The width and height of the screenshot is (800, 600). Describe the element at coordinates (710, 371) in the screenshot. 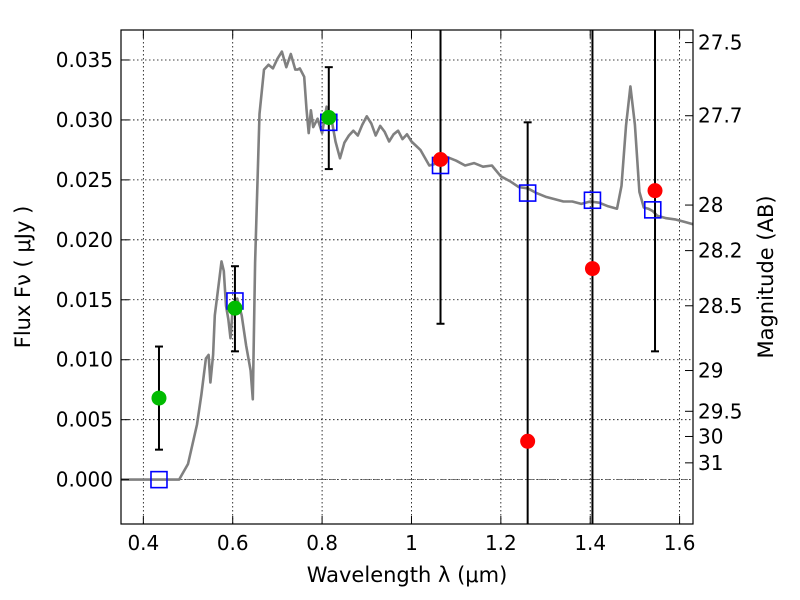

I see `y2-tick-label: 29` at that location.